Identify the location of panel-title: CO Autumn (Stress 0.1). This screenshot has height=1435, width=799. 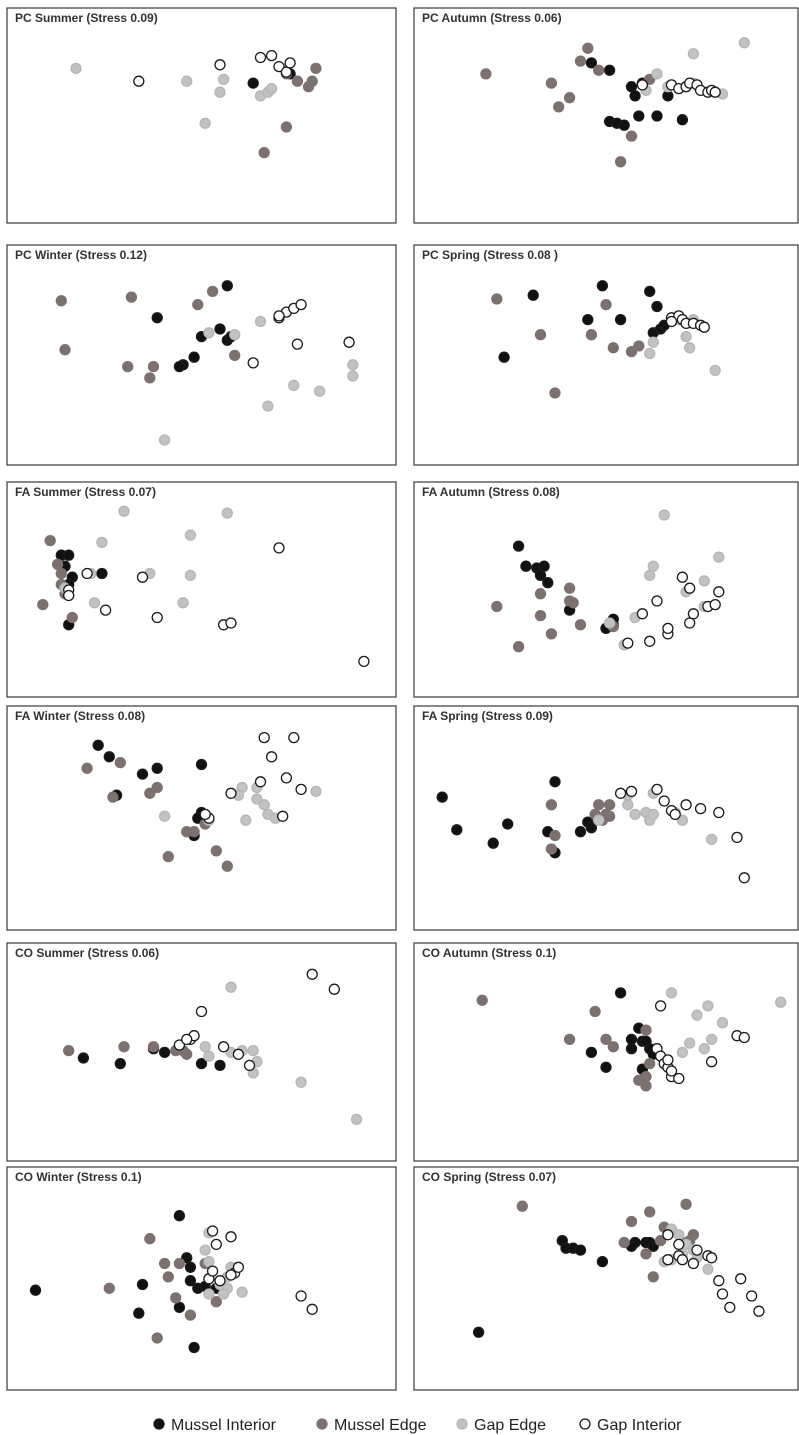
(489, 953).